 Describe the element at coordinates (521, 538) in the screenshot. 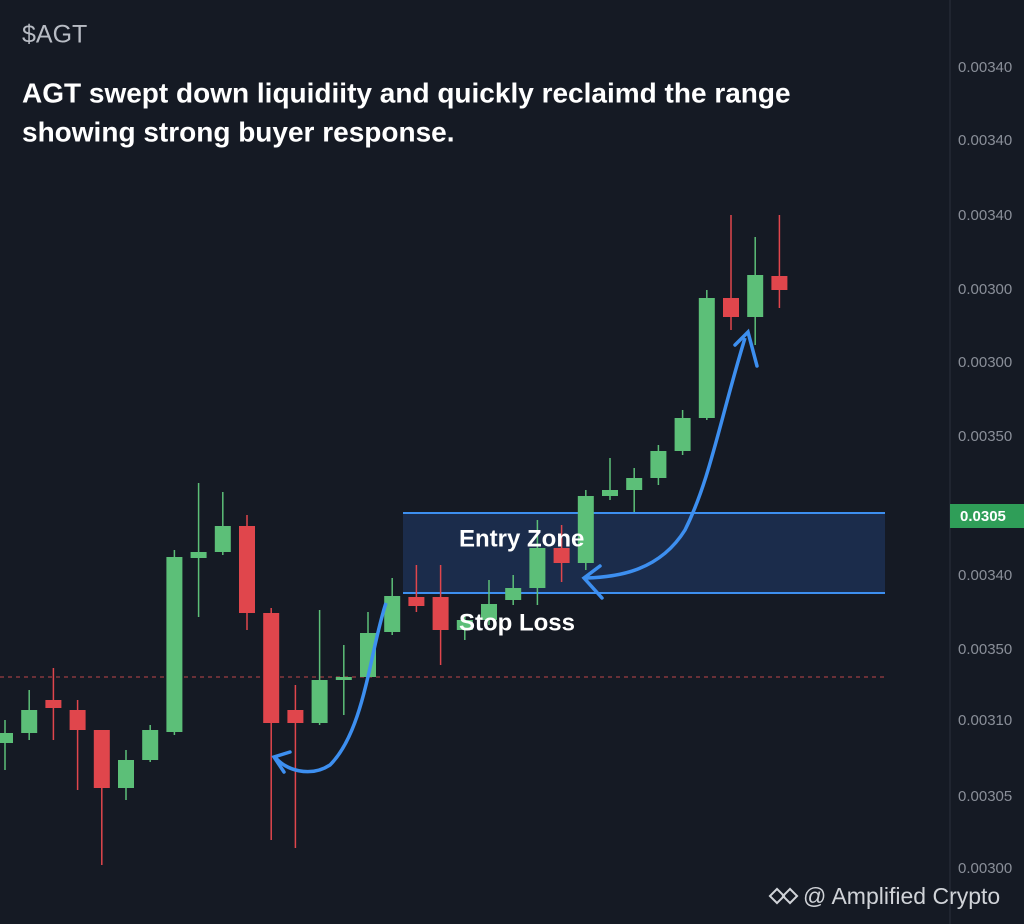

I see `zone-label: Entry Zone` at that location.